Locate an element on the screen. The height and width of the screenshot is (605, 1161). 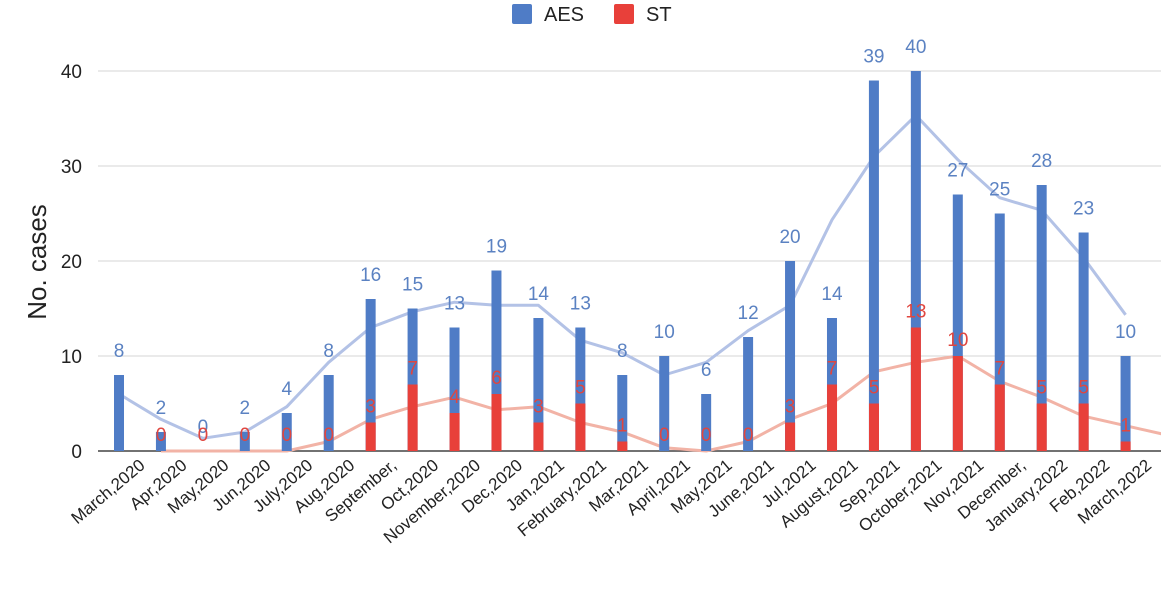
data-label-aes: 20 is located at coordinates (789, 237).